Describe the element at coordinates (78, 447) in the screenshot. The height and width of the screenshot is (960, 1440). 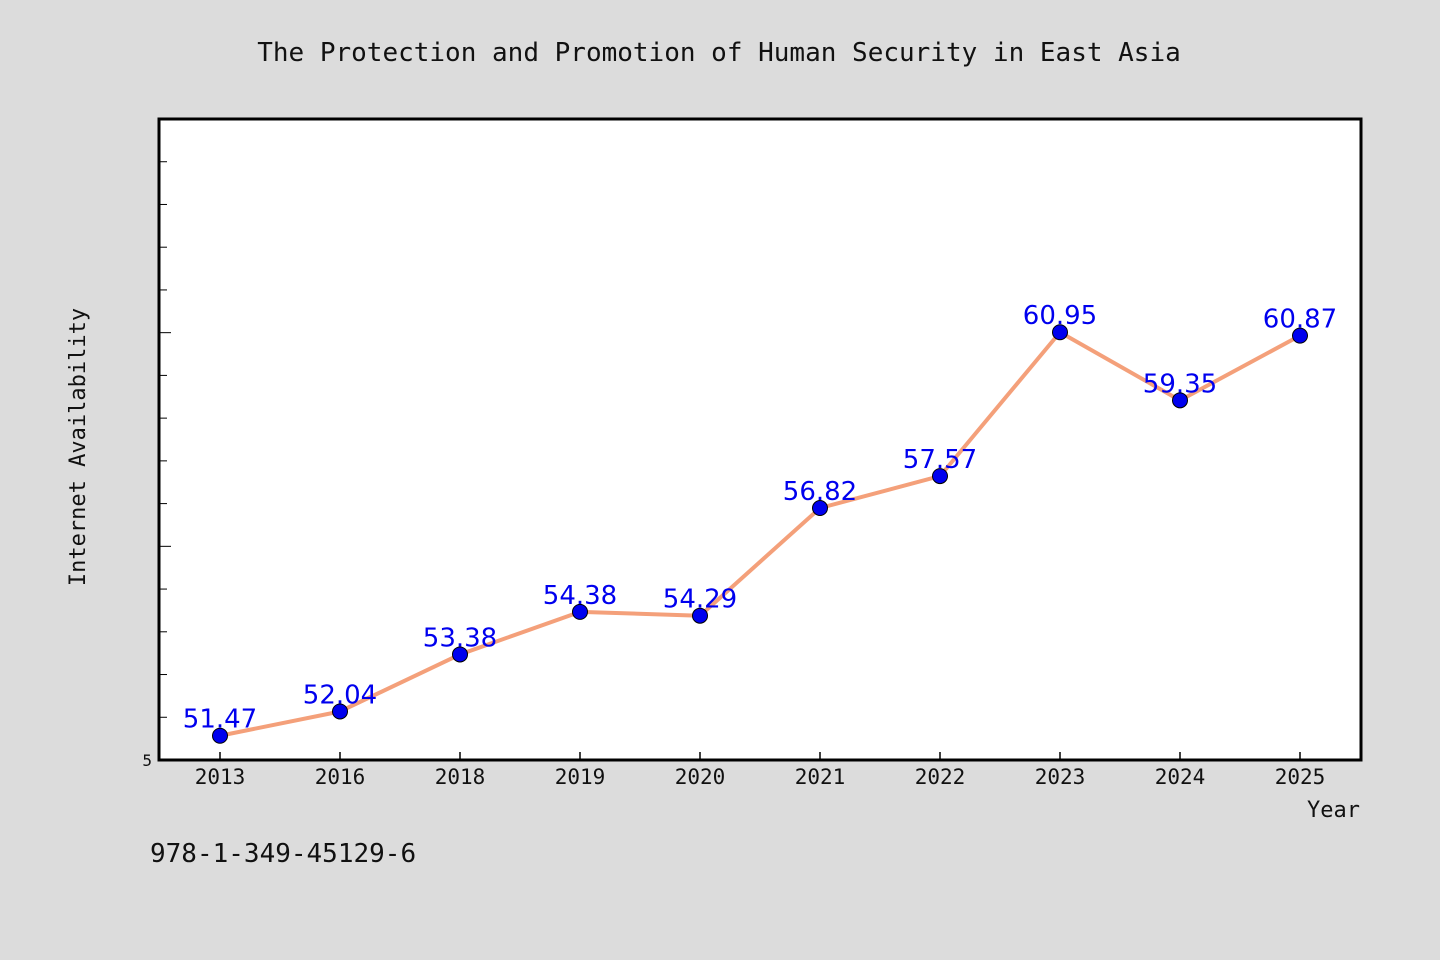
I see `y-axis-label: Internet Availability` at that location.